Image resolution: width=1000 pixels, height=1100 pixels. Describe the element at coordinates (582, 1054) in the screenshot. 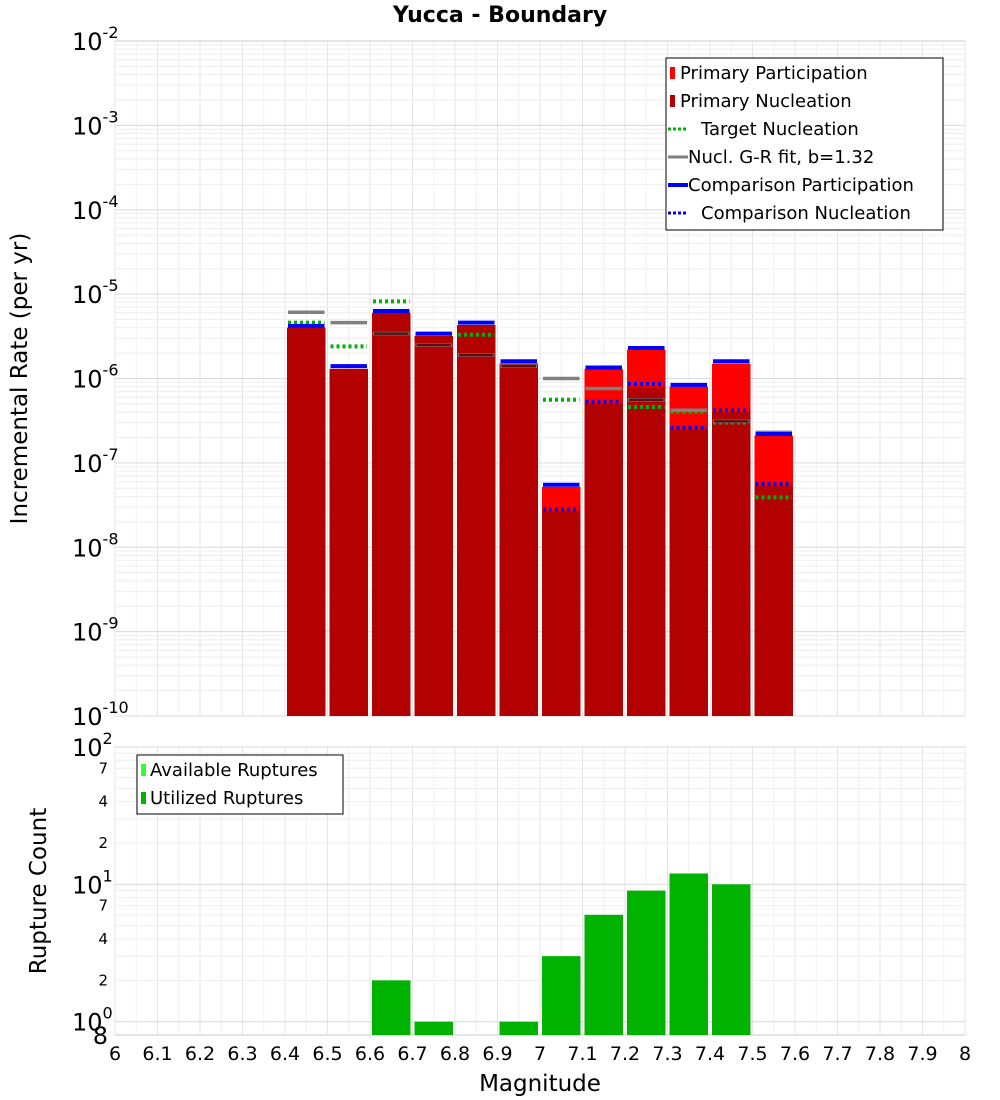

I see `x-tick-label: 7.1` at that location.